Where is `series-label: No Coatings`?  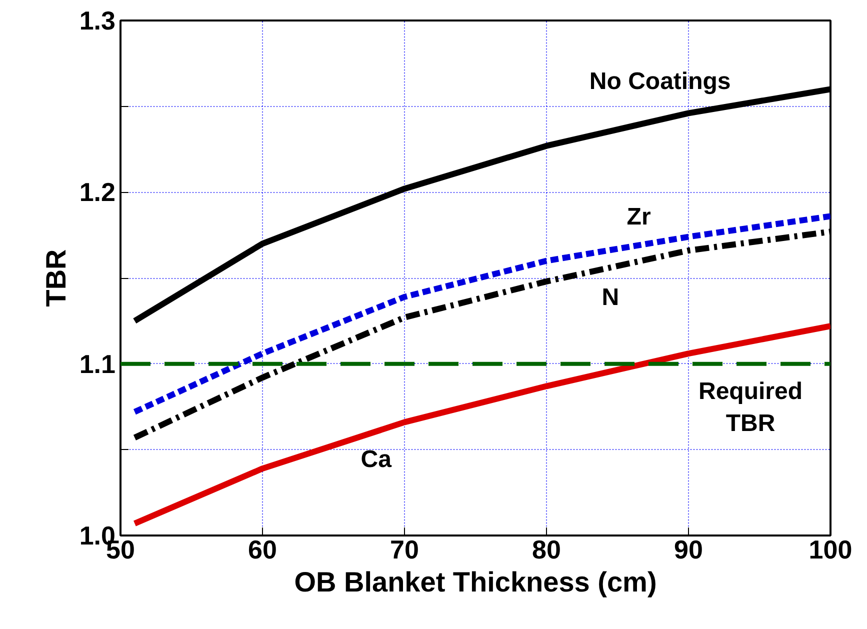 series-label: No Coatings is located at coordinates (660, 82).